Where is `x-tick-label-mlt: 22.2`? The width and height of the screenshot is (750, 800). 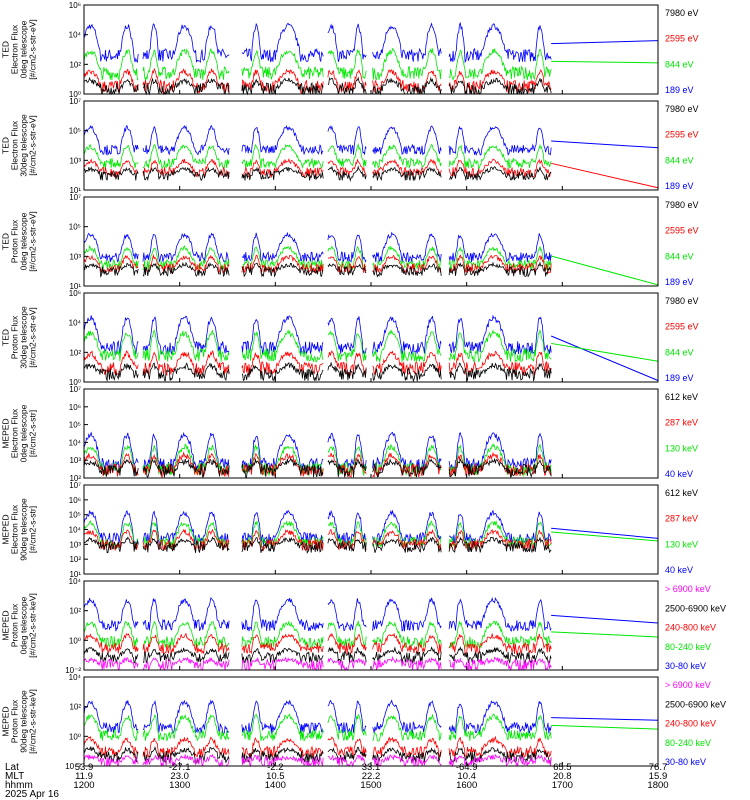
x-tick-label-mlt: 22.2 is located at coordinates (371, 776).